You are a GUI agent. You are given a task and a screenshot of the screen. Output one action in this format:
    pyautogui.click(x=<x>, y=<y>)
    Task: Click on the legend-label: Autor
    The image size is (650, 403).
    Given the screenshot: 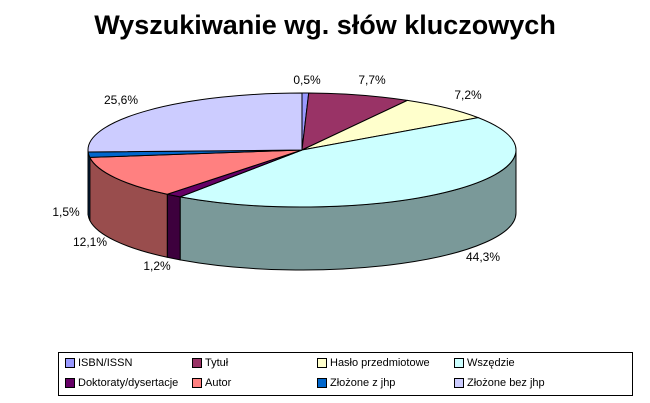 What is the action you would take?
    pyautogui.click(x=218, y=383)
    